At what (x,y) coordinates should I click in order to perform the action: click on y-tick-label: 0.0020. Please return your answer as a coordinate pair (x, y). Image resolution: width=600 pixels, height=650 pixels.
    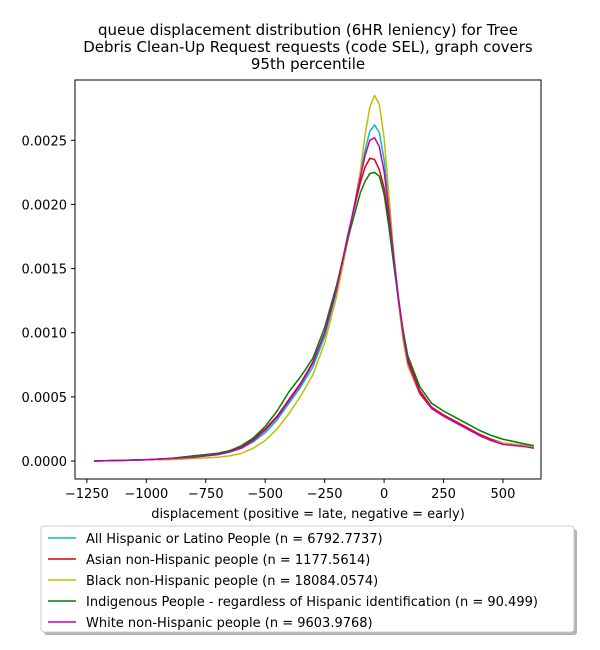
    Looking at the image, I should click on (45, 205).